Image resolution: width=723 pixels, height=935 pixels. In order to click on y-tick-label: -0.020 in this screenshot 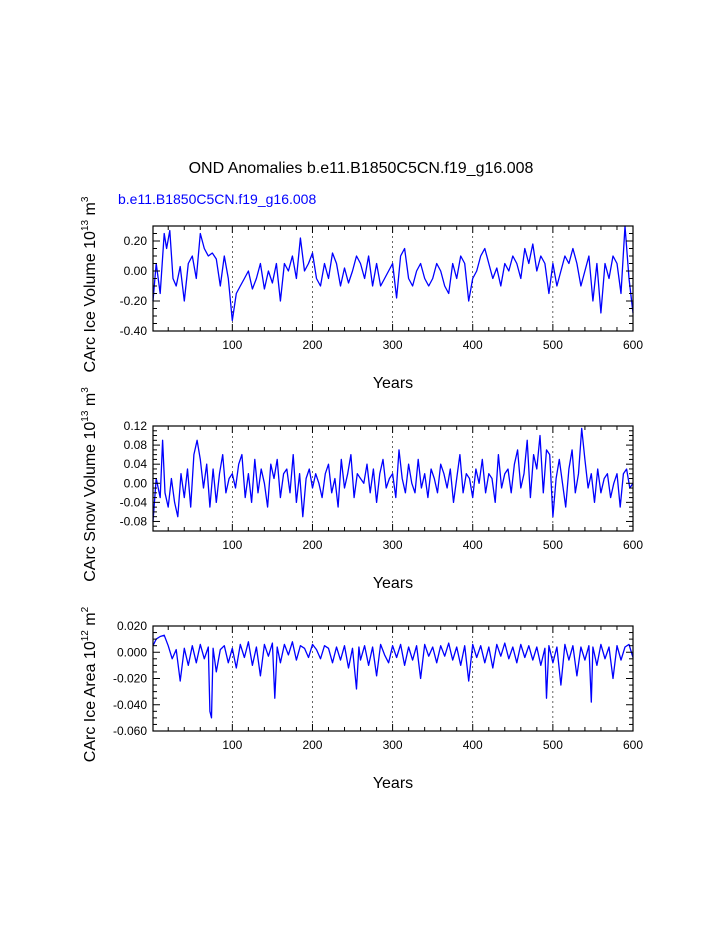, I will do `click(130, 679)`.